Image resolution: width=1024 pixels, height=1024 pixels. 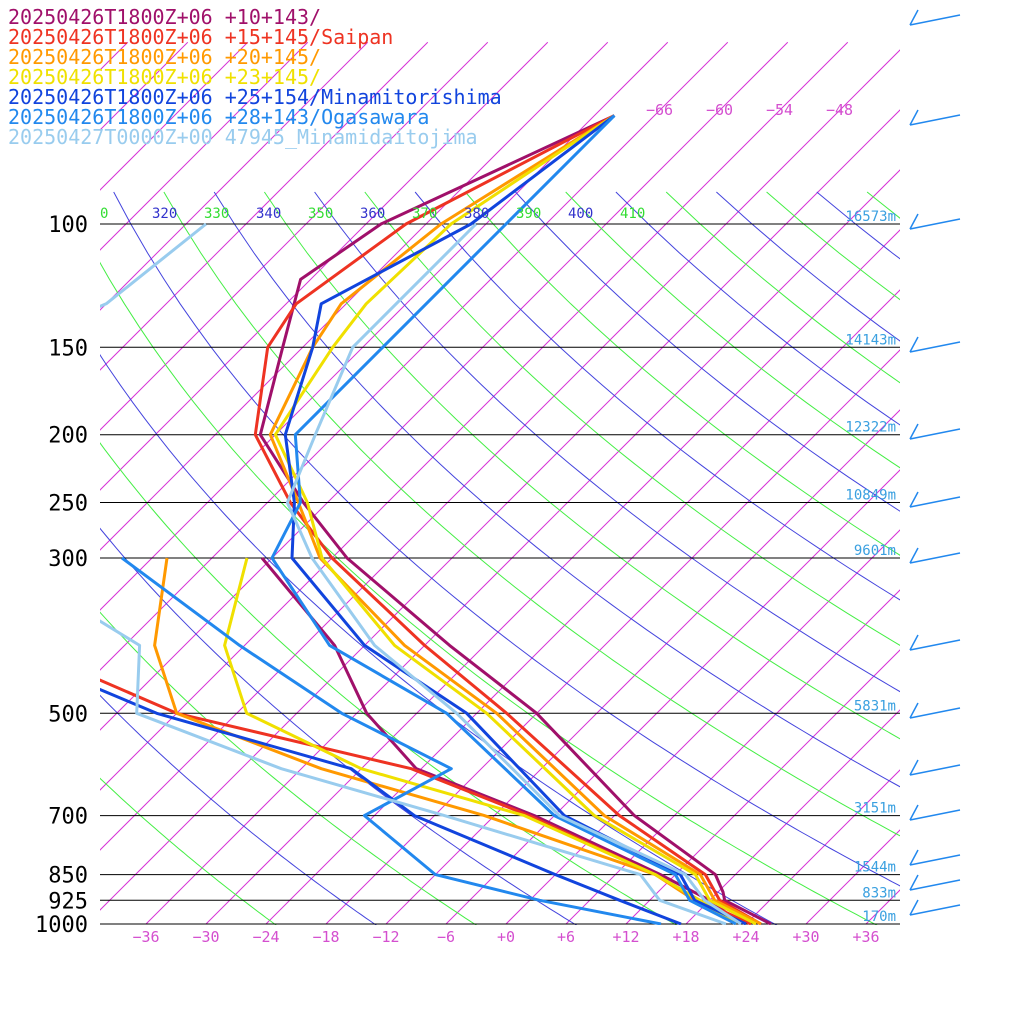 What do you see at coordinates (61, 925) in the screenshot?
I see `pressure-label: 1000` at bounding box center [61, 925].